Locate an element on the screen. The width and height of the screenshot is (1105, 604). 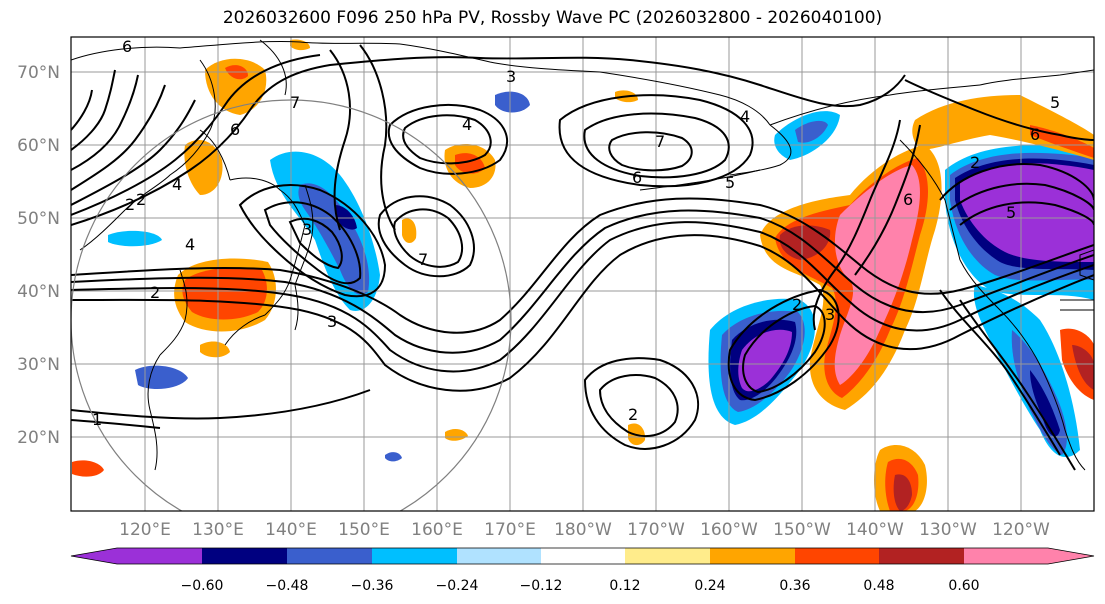
latitude-labels: 70°N 60°N 50°N 40°N 30°N 20°N is located at coordinates (38, 255).